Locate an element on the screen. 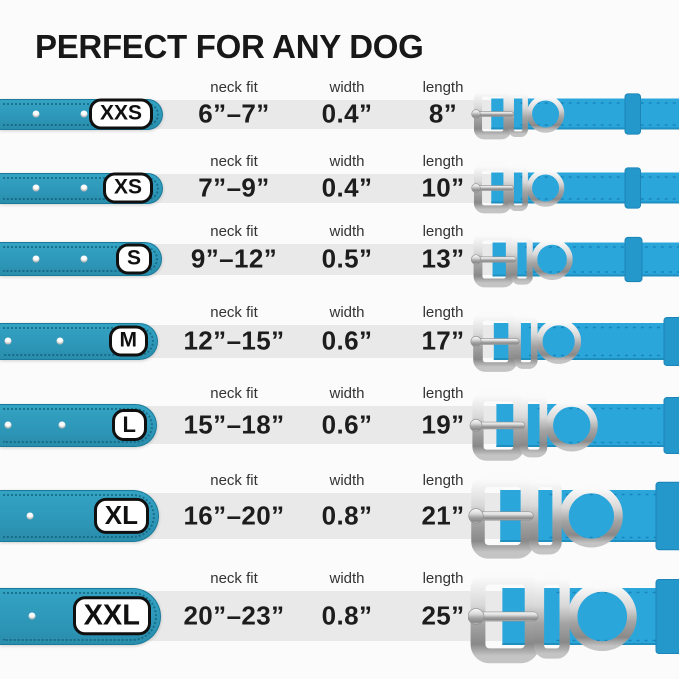 Image resolution: width=679 pixels, height=679 pixels. collar-strap-illustration: L is located at coordinates (78, 425).